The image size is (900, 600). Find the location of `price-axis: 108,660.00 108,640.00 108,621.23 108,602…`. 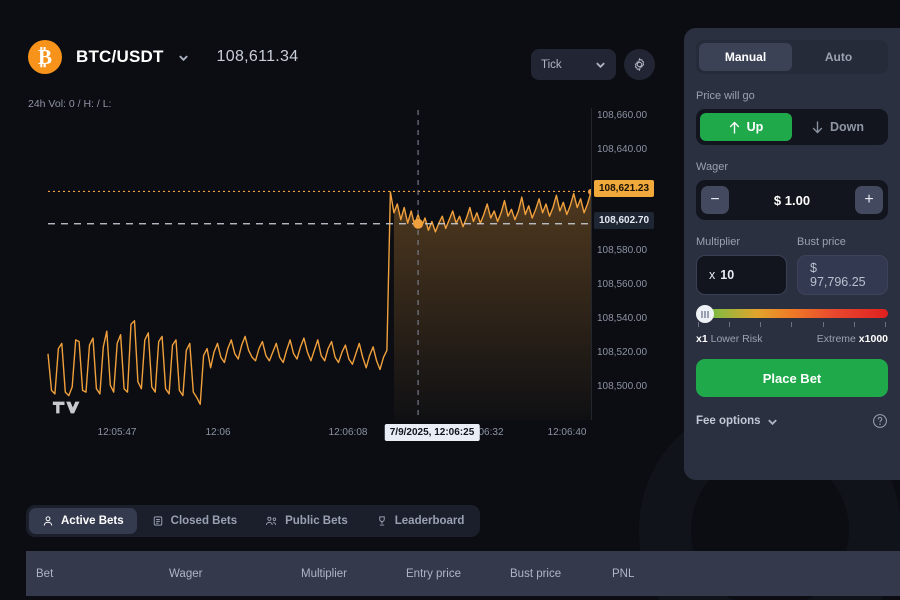

price-axis: 108,660.00 108,640.00 108,621.23 108,602… is located at coordinates (628, 264).